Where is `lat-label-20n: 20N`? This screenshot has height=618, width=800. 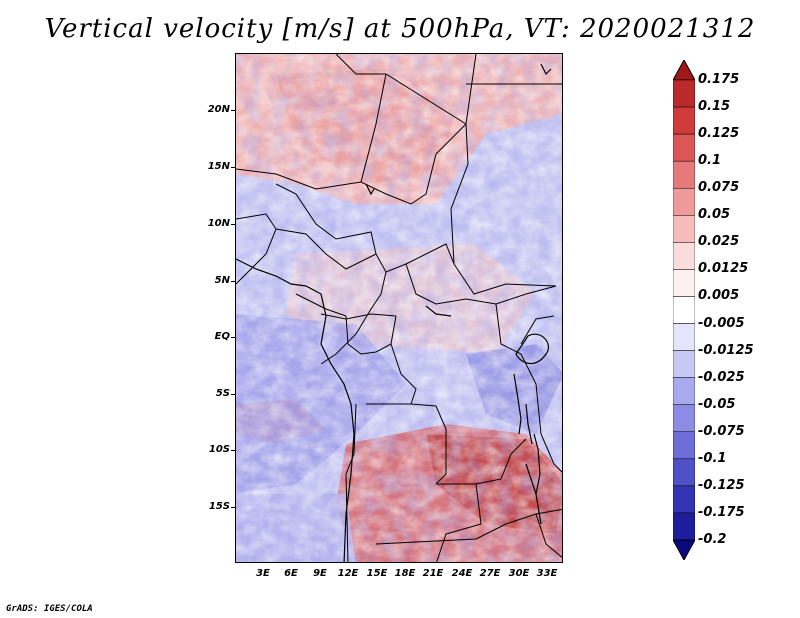
lat-label-20n: 20N is located at coordinates (218, 109).